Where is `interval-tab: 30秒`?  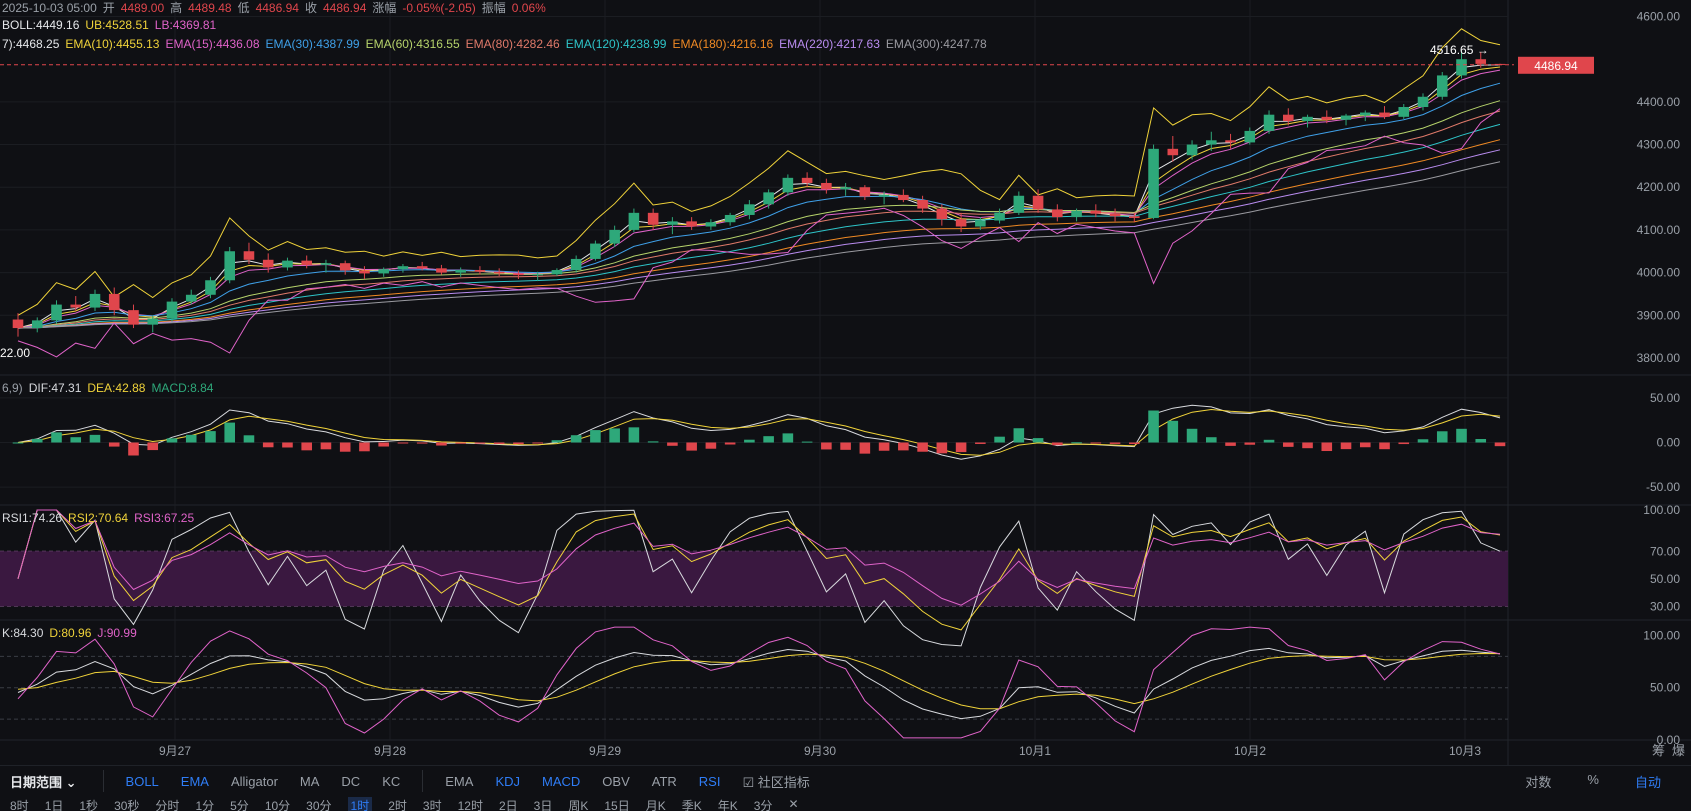 interval-tab: 30秒 is located at coordinates (127, 805).